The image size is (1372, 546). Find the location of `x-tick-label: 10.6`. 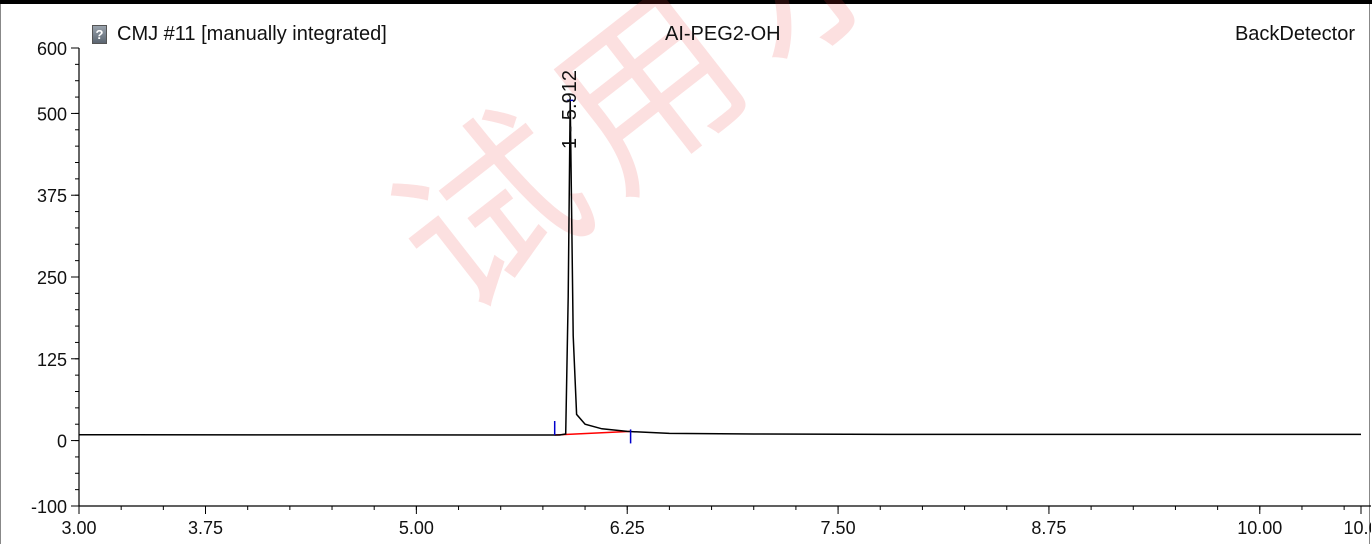

x-tick-label: 10.6 is located at coordinates (1357, 528).